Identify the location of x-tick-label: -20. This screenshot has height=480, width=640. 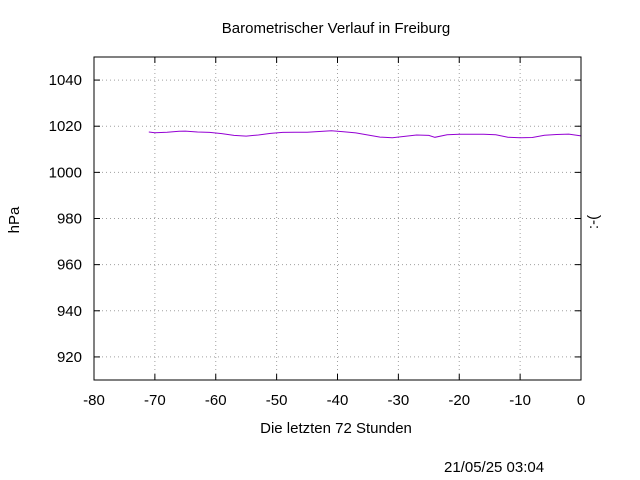
(459, 400).